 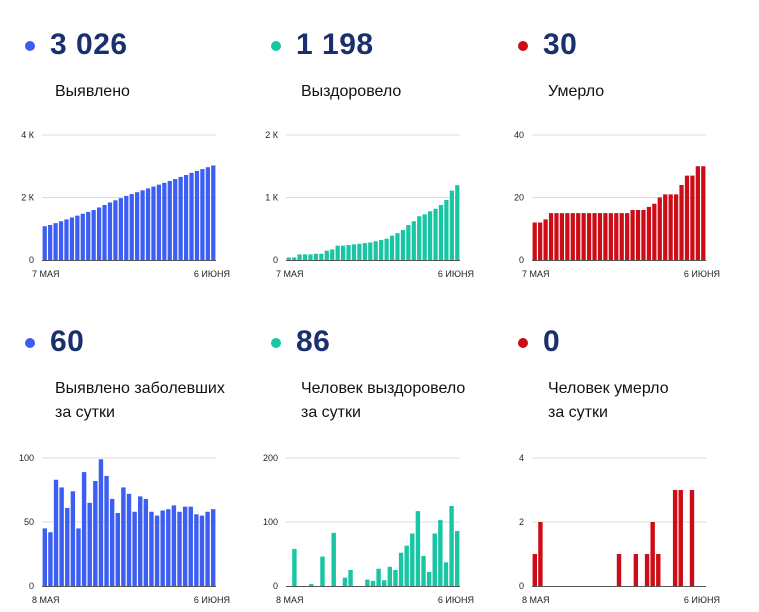 I want to click on y-tick-label: 4, so click(x=521, y=458).